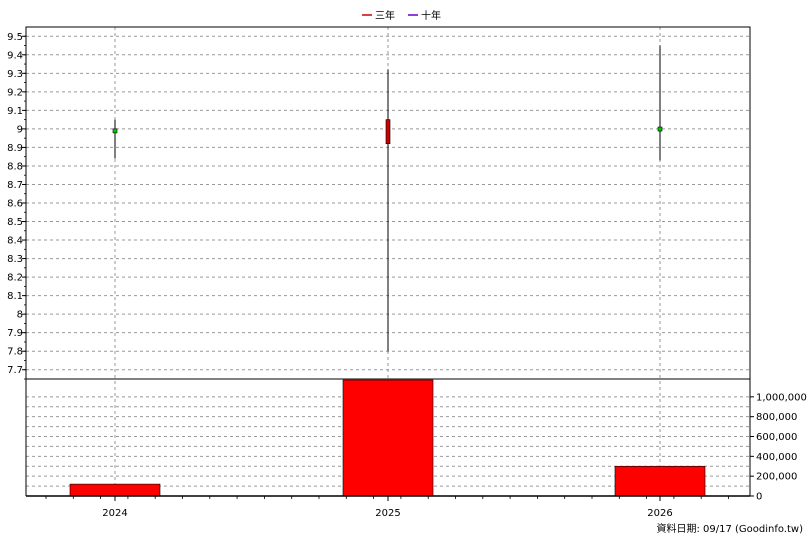 The image size is (808, 544). I want to click on volume-tick-label: 600,000, so click(776, 437).